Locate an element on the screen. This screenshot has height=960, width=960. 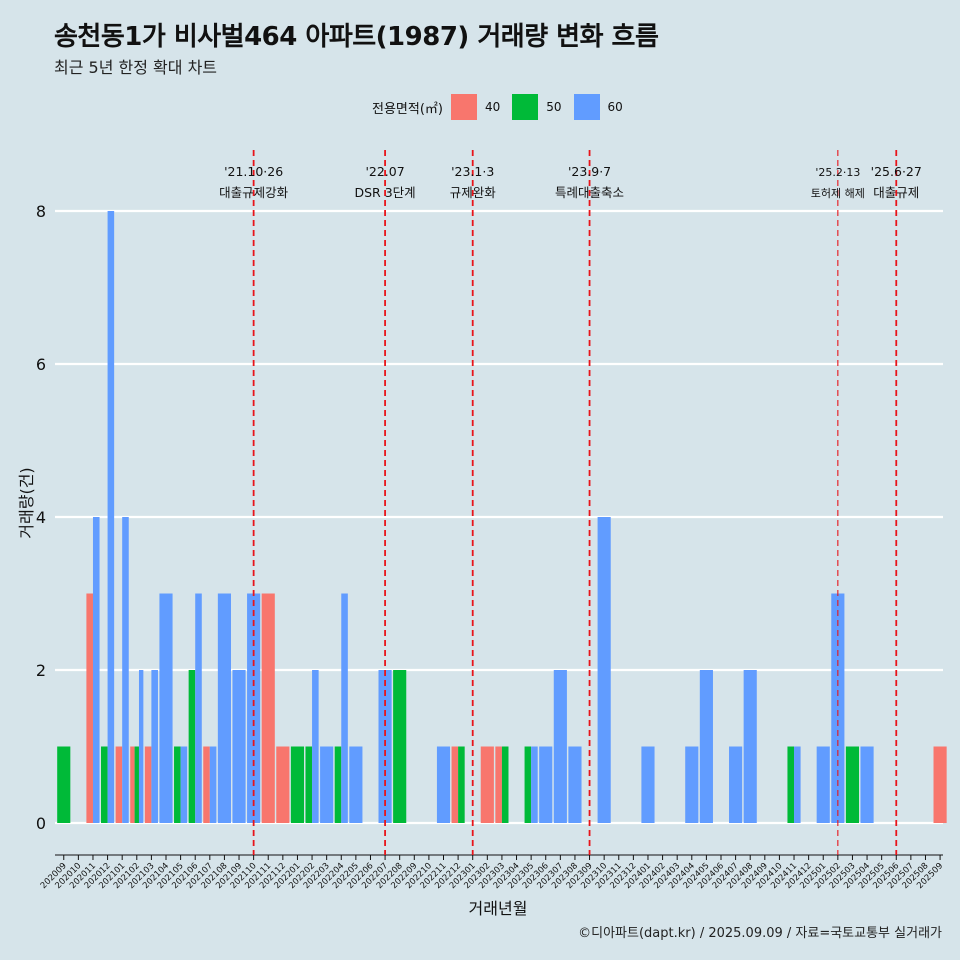
legend-item-40: 40 is located at coordinates (475, 107).